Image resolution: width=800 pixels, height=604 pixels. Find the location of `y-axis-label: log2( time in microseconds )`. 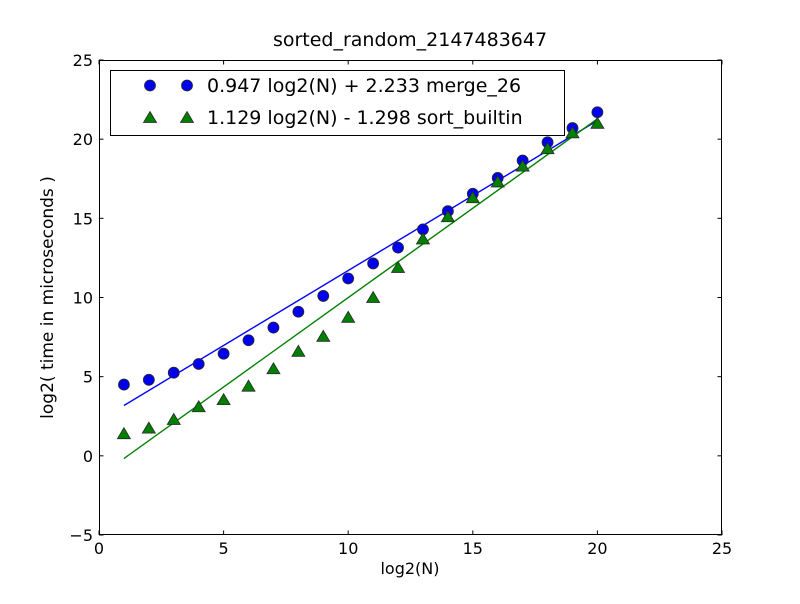

y-axis-label: log2( time in microseconds ) is located at coordinates (48, 297).